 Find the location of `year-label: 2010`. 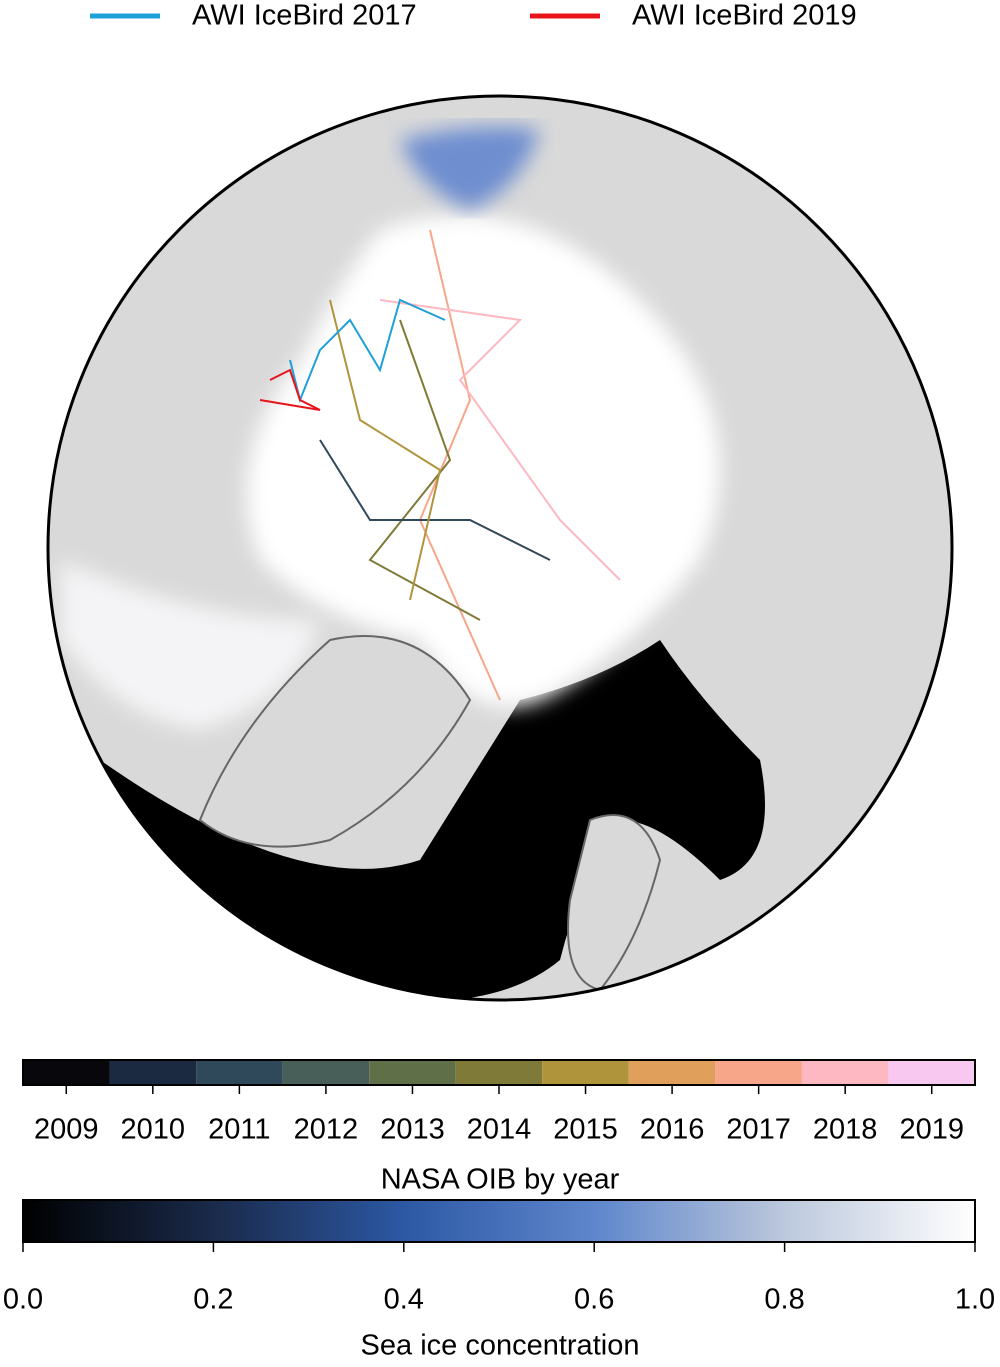

year-label: 2010 is located at coordinates (153, 1130).